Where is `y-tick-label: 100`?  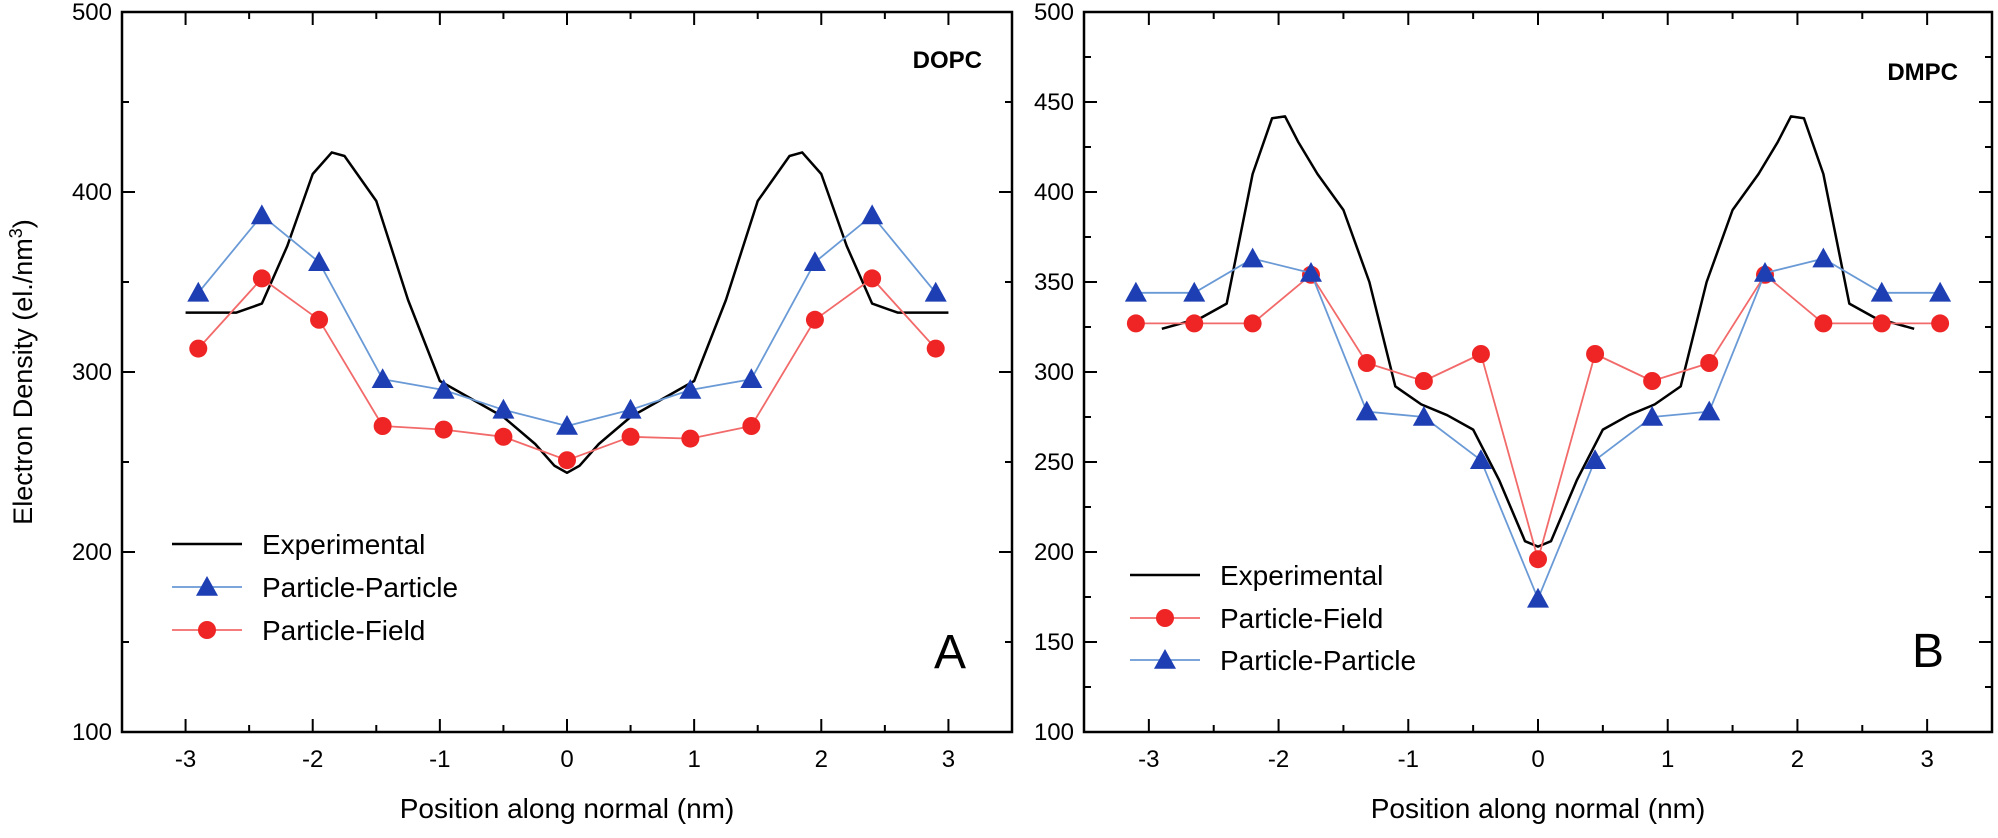
y-tick-label: 100 is located at coordinates (92, 732).